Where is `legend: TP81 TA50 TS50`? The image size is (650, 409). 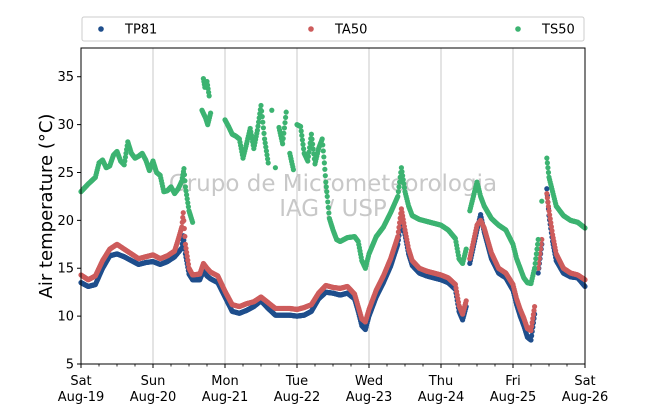 legend: TP81 TA50 TS50 is located at coordinates (333, 29).